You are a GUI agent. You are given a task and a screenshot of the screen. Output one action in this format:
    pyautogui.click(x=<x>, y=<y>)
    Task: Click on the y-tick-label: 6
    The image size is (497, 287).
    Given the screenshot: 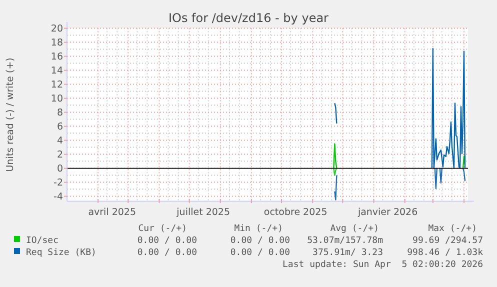 What is the action you would take?
    pyautogui.click(x=59, y=127)
    